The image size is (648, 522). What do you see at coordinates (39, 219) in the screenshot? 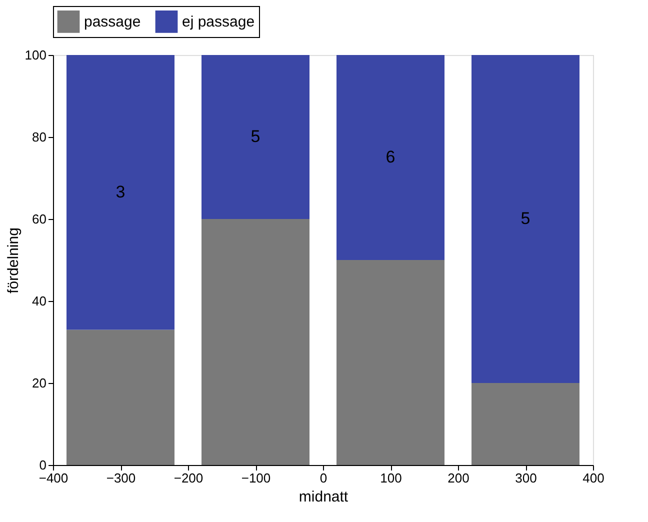
I see `y-tick-label: 60` at bounding box center [39, 219].